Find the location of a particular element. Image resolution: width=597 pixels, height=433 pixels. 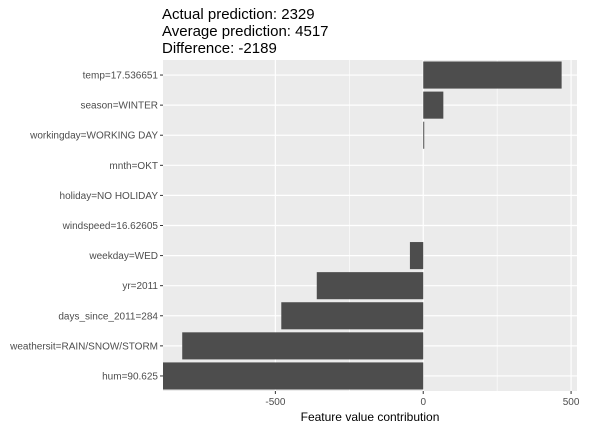

y-tick-label: hum=90.625 is located at coordinates (130, 376).